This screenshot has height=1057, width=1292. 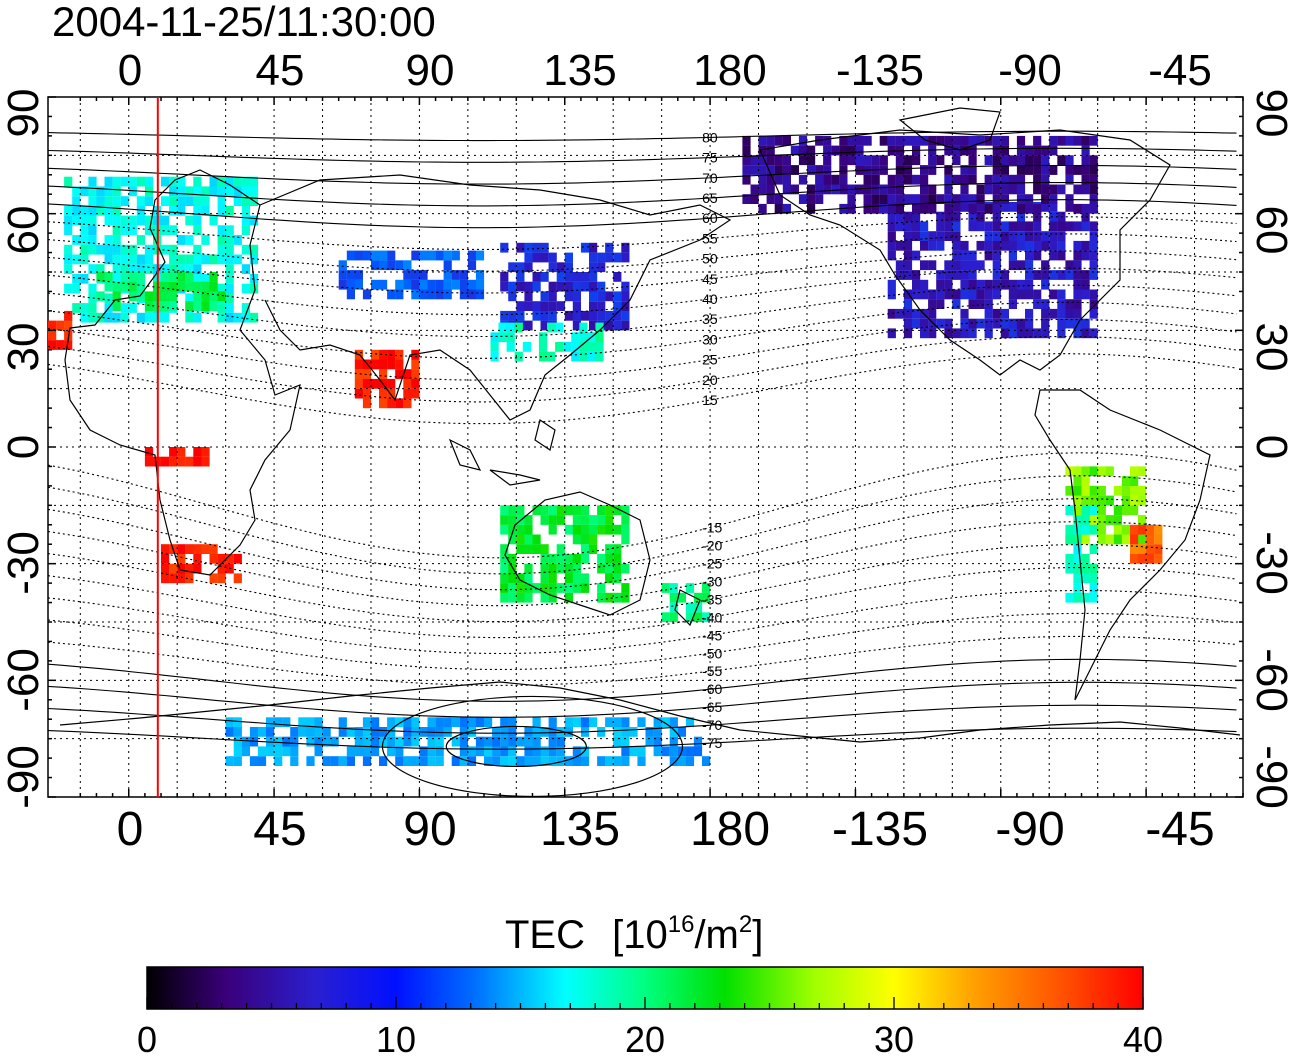 I want to click on left-lat-label: 30, so click(x=24, y=347).